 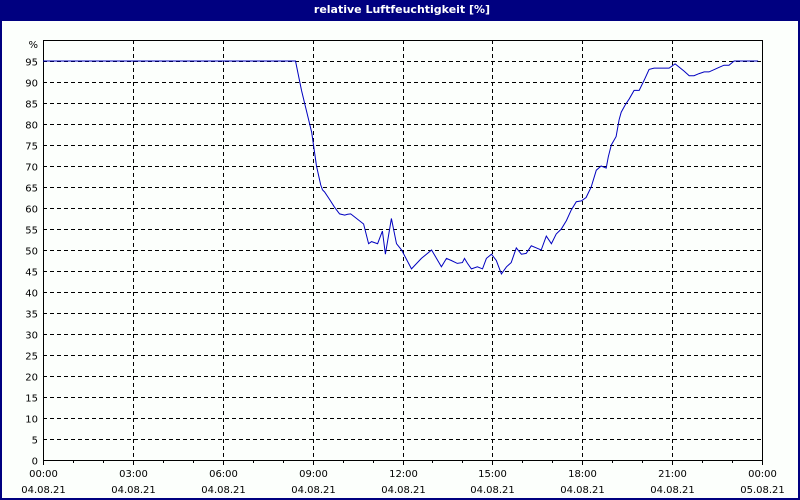 What do you see at coordinates (762, 490) in the screenshot?
I see `x-tick-date: 05.08.21` at bounding box center [762, 490].